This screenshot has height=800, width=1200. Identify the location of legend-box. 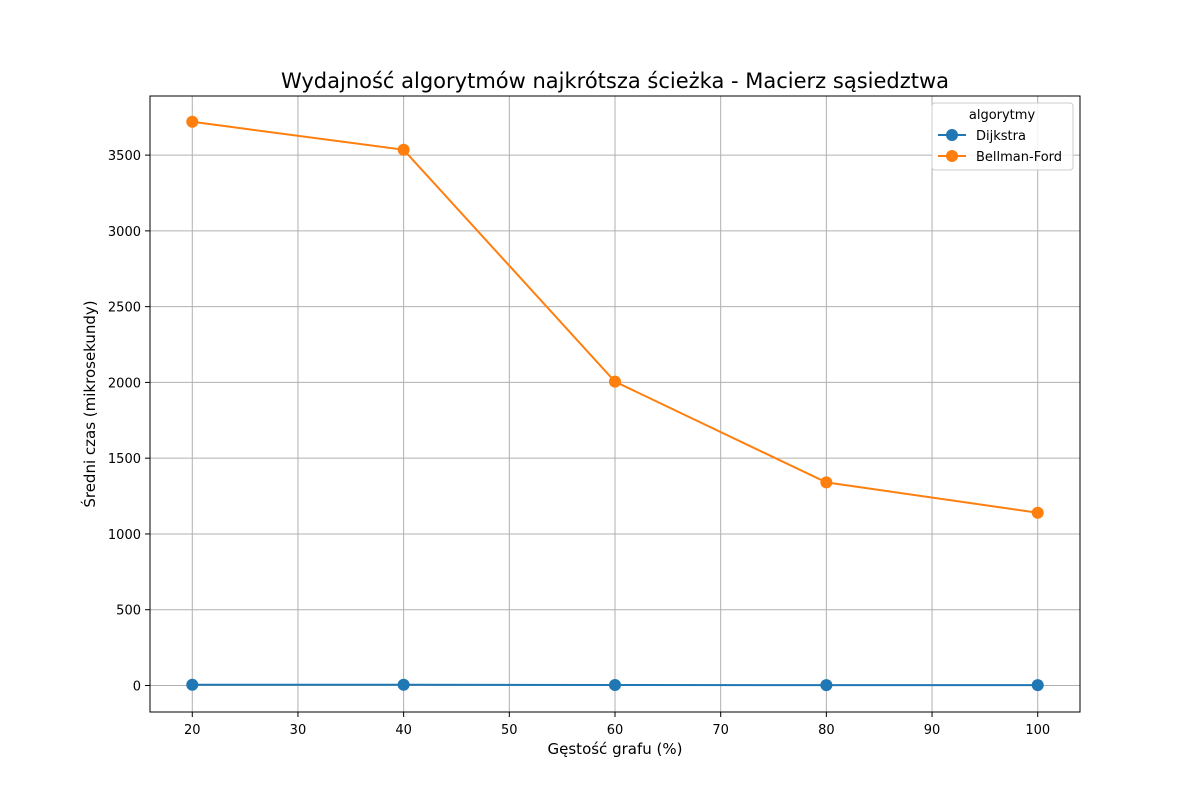
(1002, 136).